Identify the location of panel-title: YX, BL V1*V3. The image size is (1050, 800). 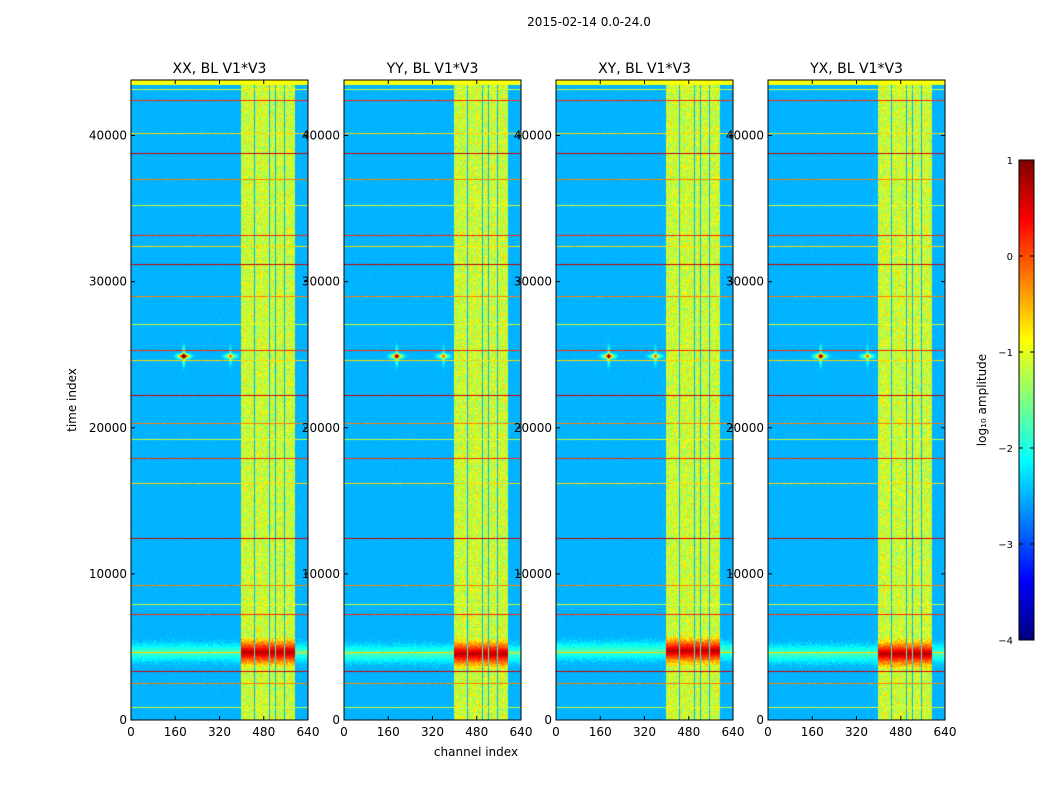
(856, 69).